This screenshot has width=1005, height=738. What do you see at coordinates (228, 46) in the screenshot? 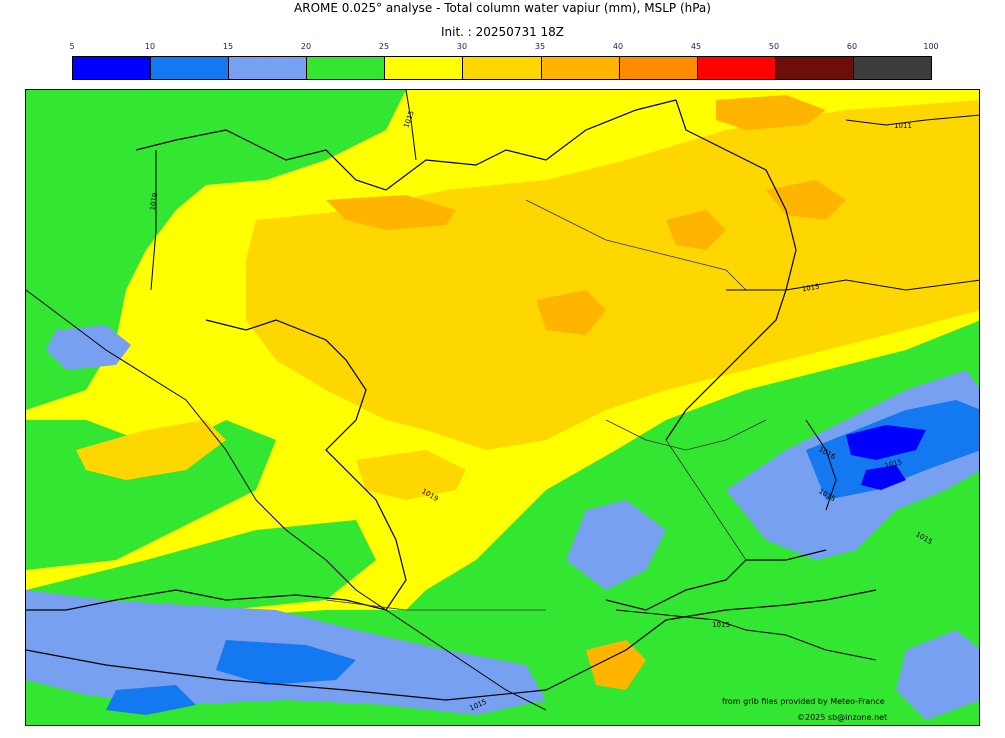
I see `colorbar-tick: 15` at bounding box center [228, 46].